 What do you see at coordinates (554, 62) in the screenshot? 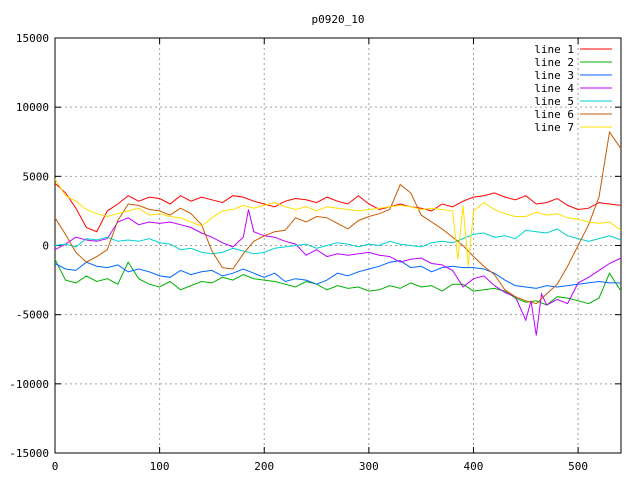
I see `legend-label-2: line 2` at bounding box center [554, 62].